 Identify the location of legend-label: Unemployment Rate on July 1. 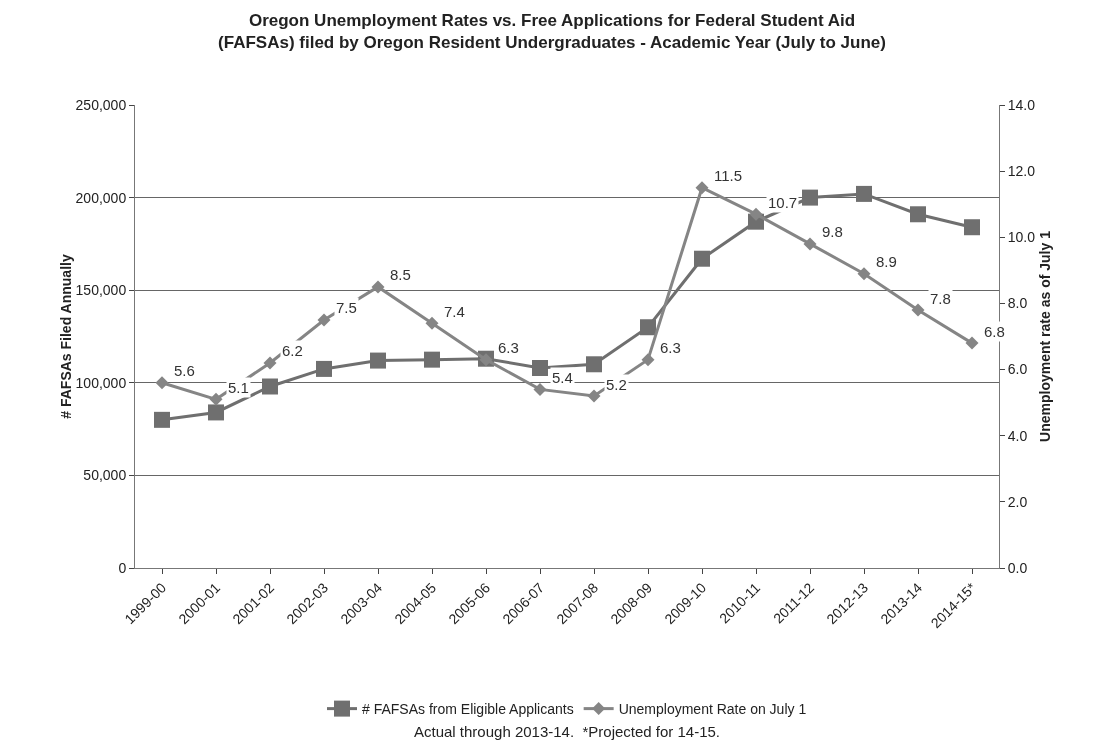
(712, 709).